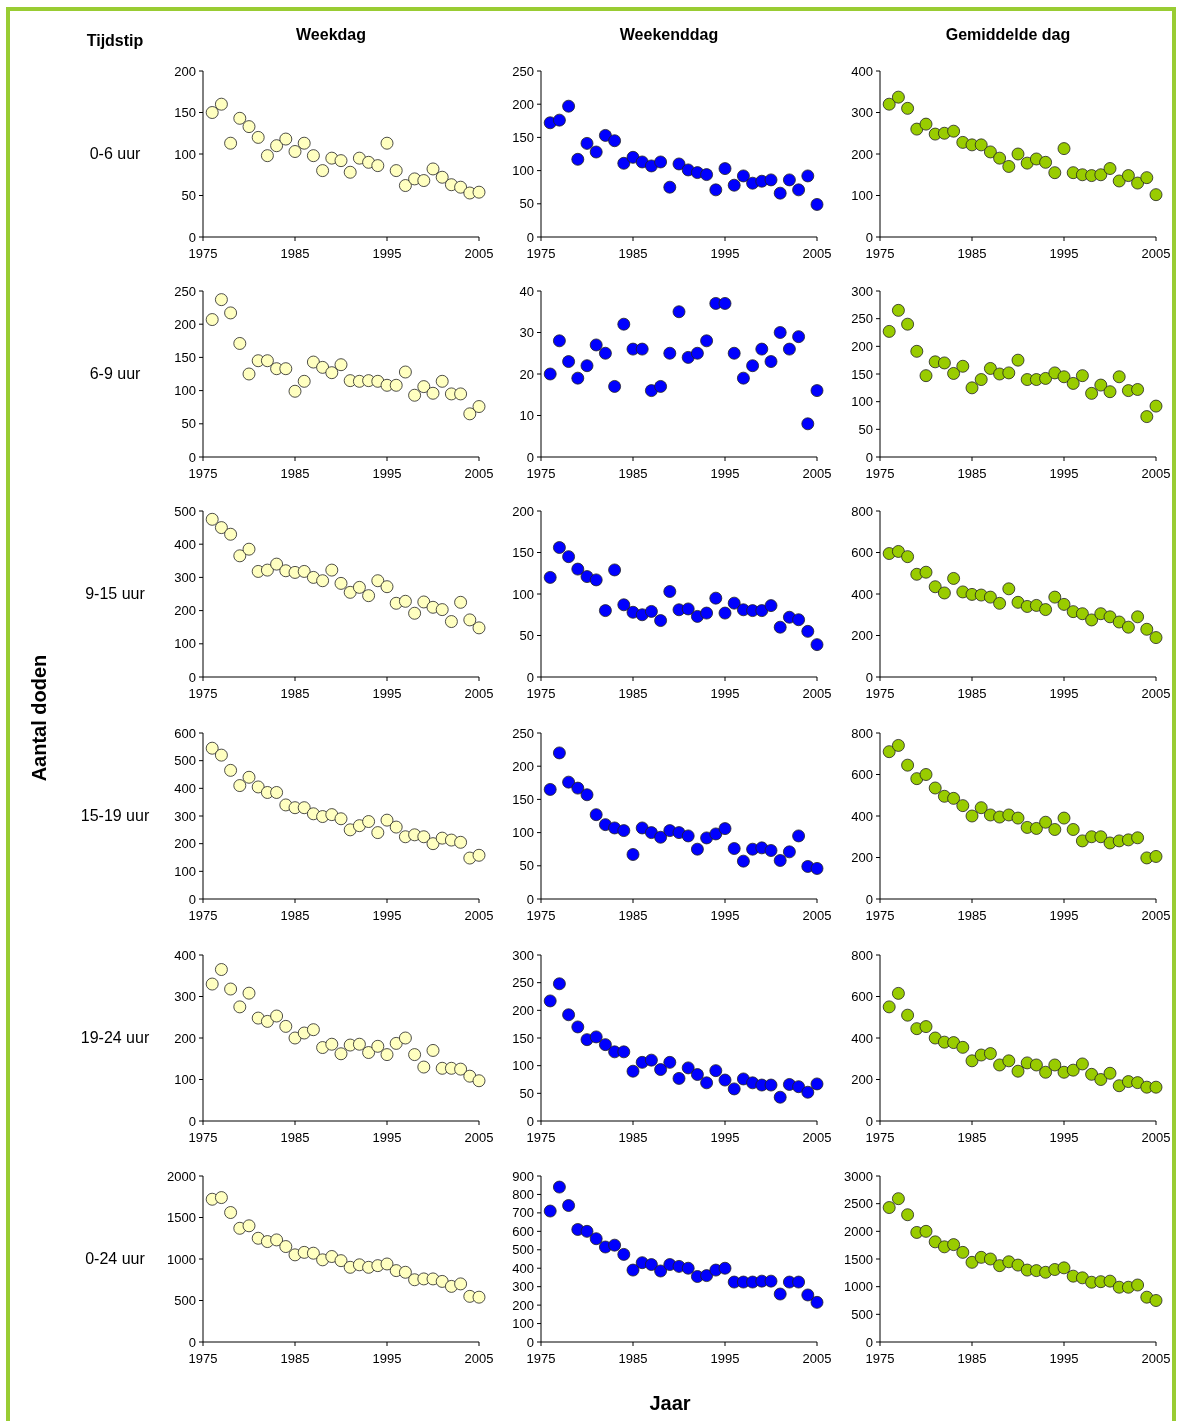 The width and height of the screenshot is (1182, 1421). What do you see at coordinates (526, 291) in the screenshot?
I see `y-tick-label: 40` at bounding box center [526, 291].